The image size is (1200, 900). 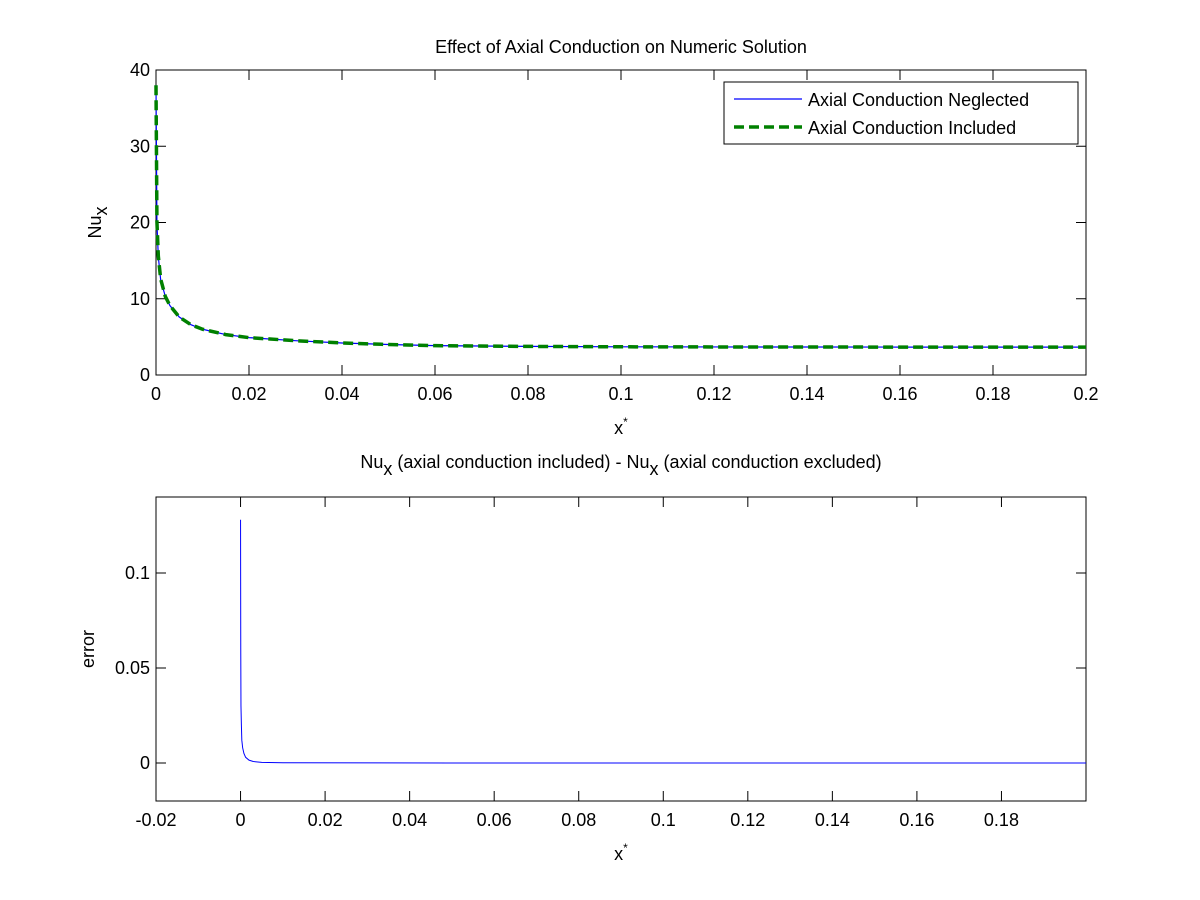 I want to click on bottom-y-tick-label: 0.05, so click(x=132, y=668).